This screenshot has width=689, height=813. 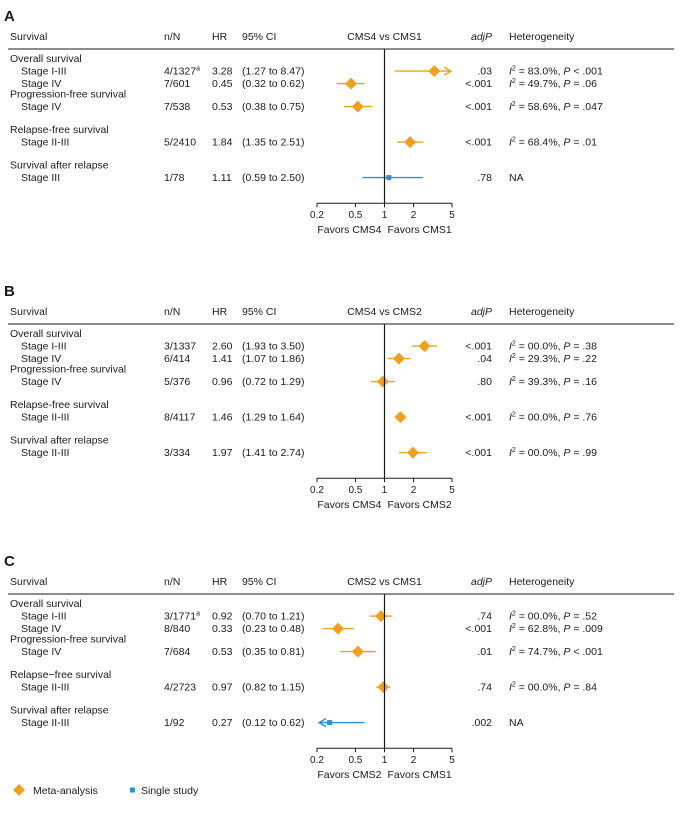 What do you see at coordinates (273, 723) in the screenshot?
I see `confidence-interval: (0.12 to 0.62)` at bounding box center [273, 723].